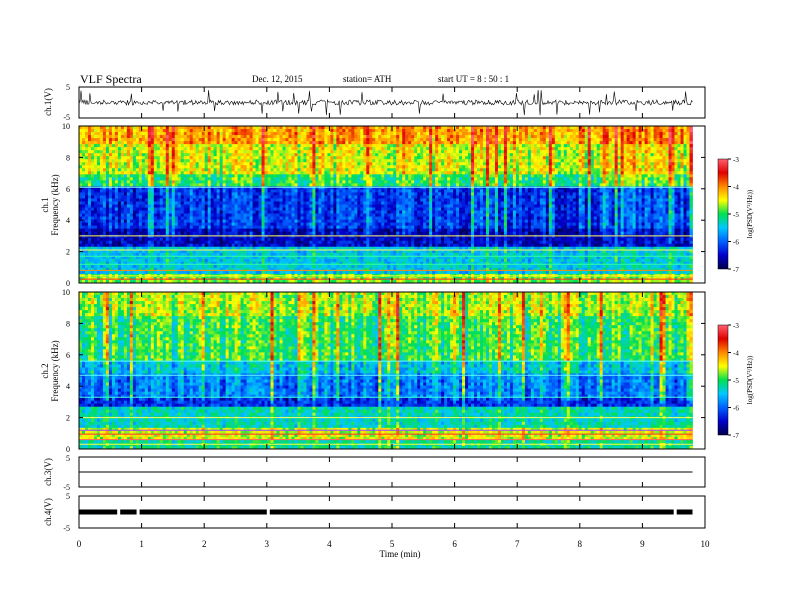 The width and height of the screenshot is (792, 612). I want to click on ch3-ytick-bottom: -5, so click(66, 487).